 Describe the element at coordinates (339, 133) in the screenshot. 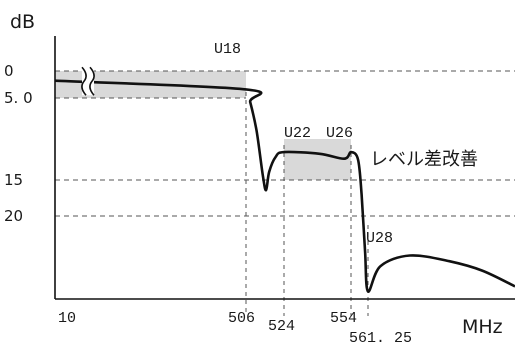

I see `channel-label-3: U26` at that location.